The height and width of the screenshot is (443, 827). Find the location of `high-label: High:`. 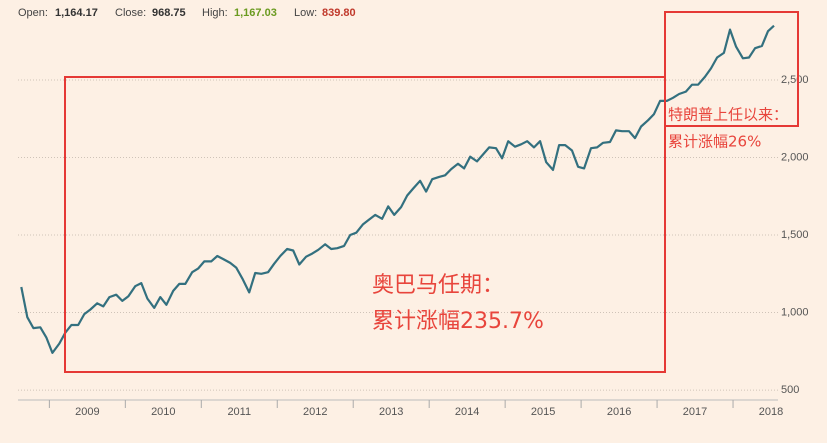

high-label: High: is located at coordinates (215, 13).